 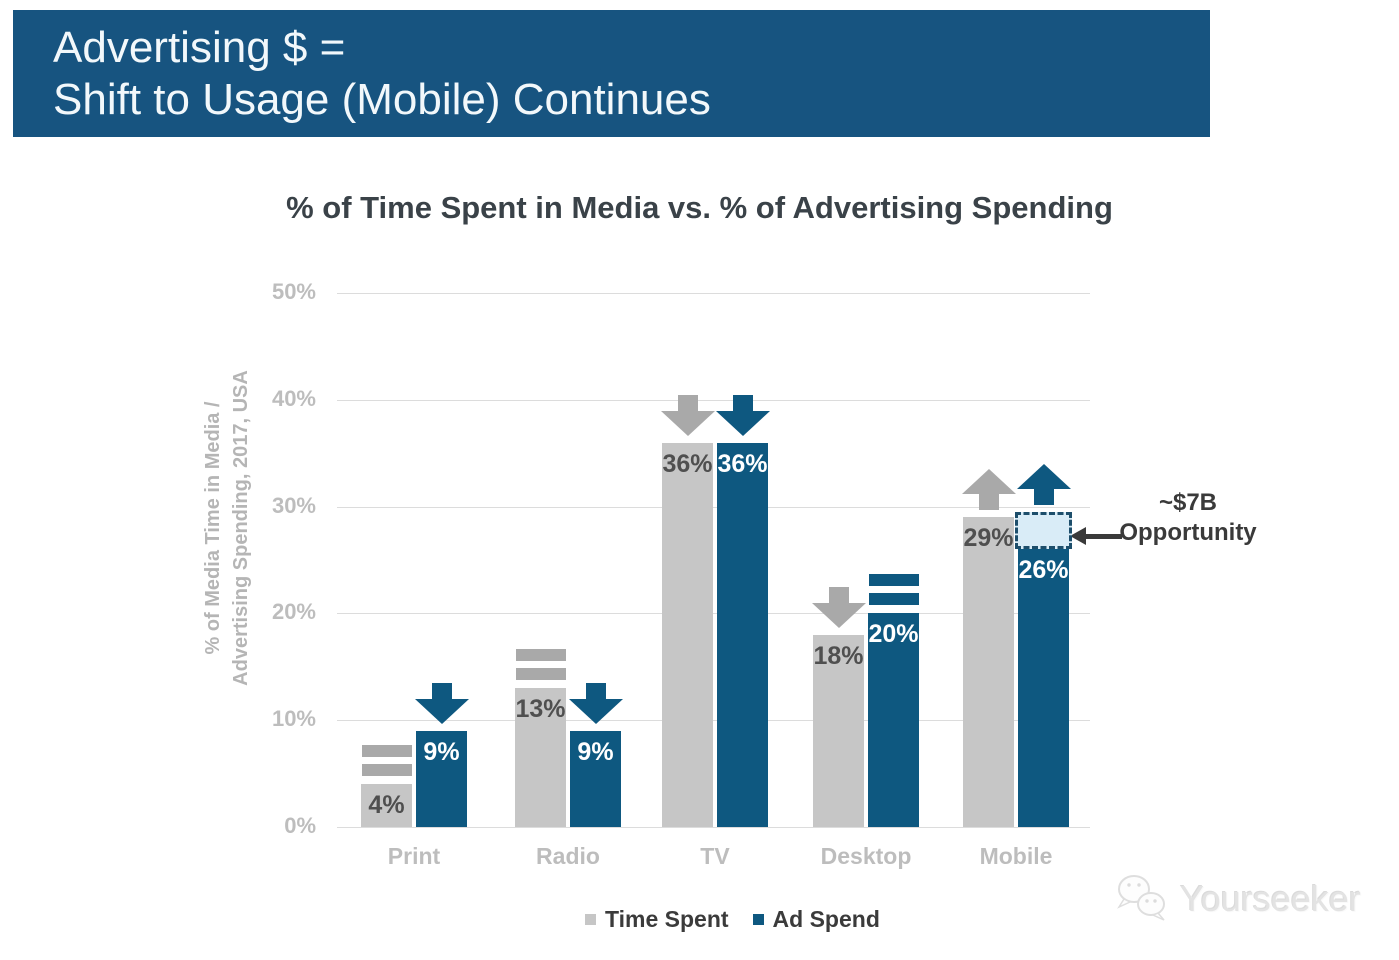 What do you see at coordinates (838, 730) in the screenshot?
I see `bar-desktop-time-spent` at bounding box center [838, 730].